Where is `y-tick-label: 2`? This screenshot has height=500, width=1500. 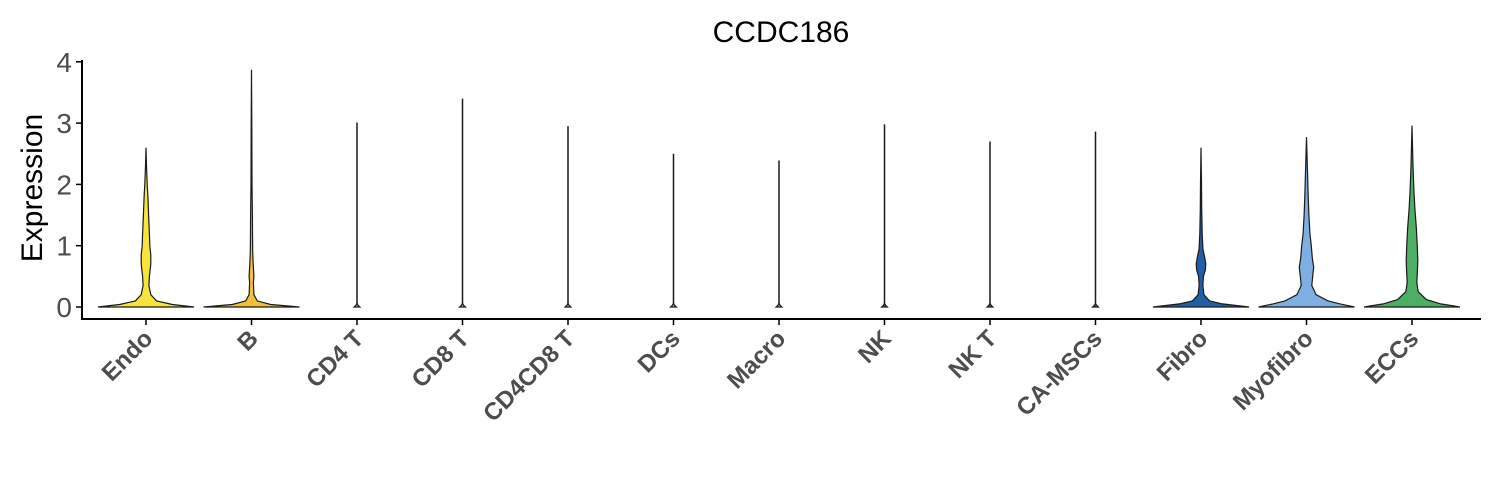
y-tick-label: 2 is located at coordinates (64, 184).